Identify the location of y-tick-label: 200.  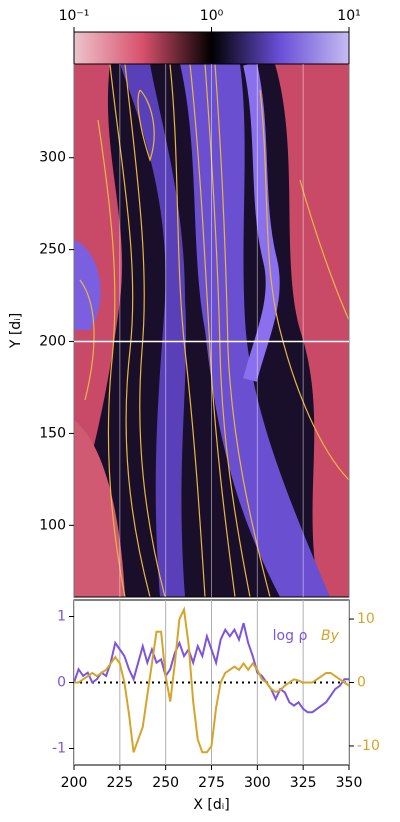
(52, 342).